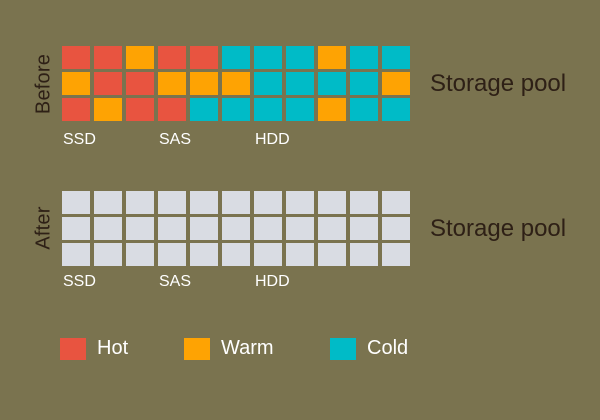  What do you see at coordinates (43, 228) in the screenshot?
I see `after-section-label: After` at bounding box center [43, 228].